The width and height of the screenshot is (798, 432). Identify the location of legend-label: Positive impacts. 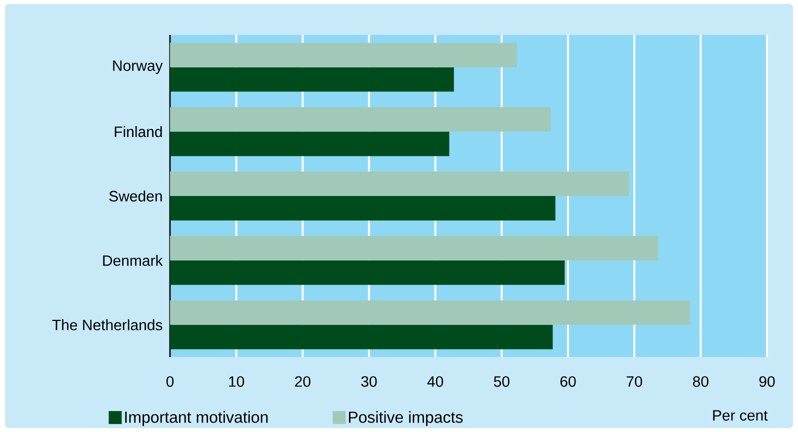
(405, 418).